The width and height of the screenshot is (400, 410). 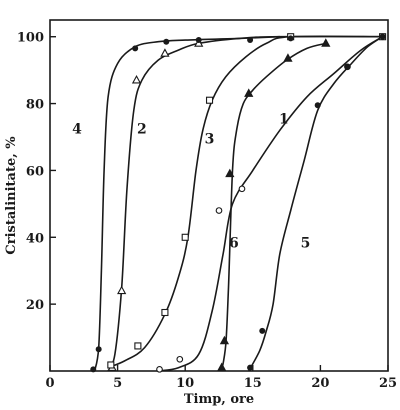 I want to click on curve-label-6: 6, so click(x=234, y=243).